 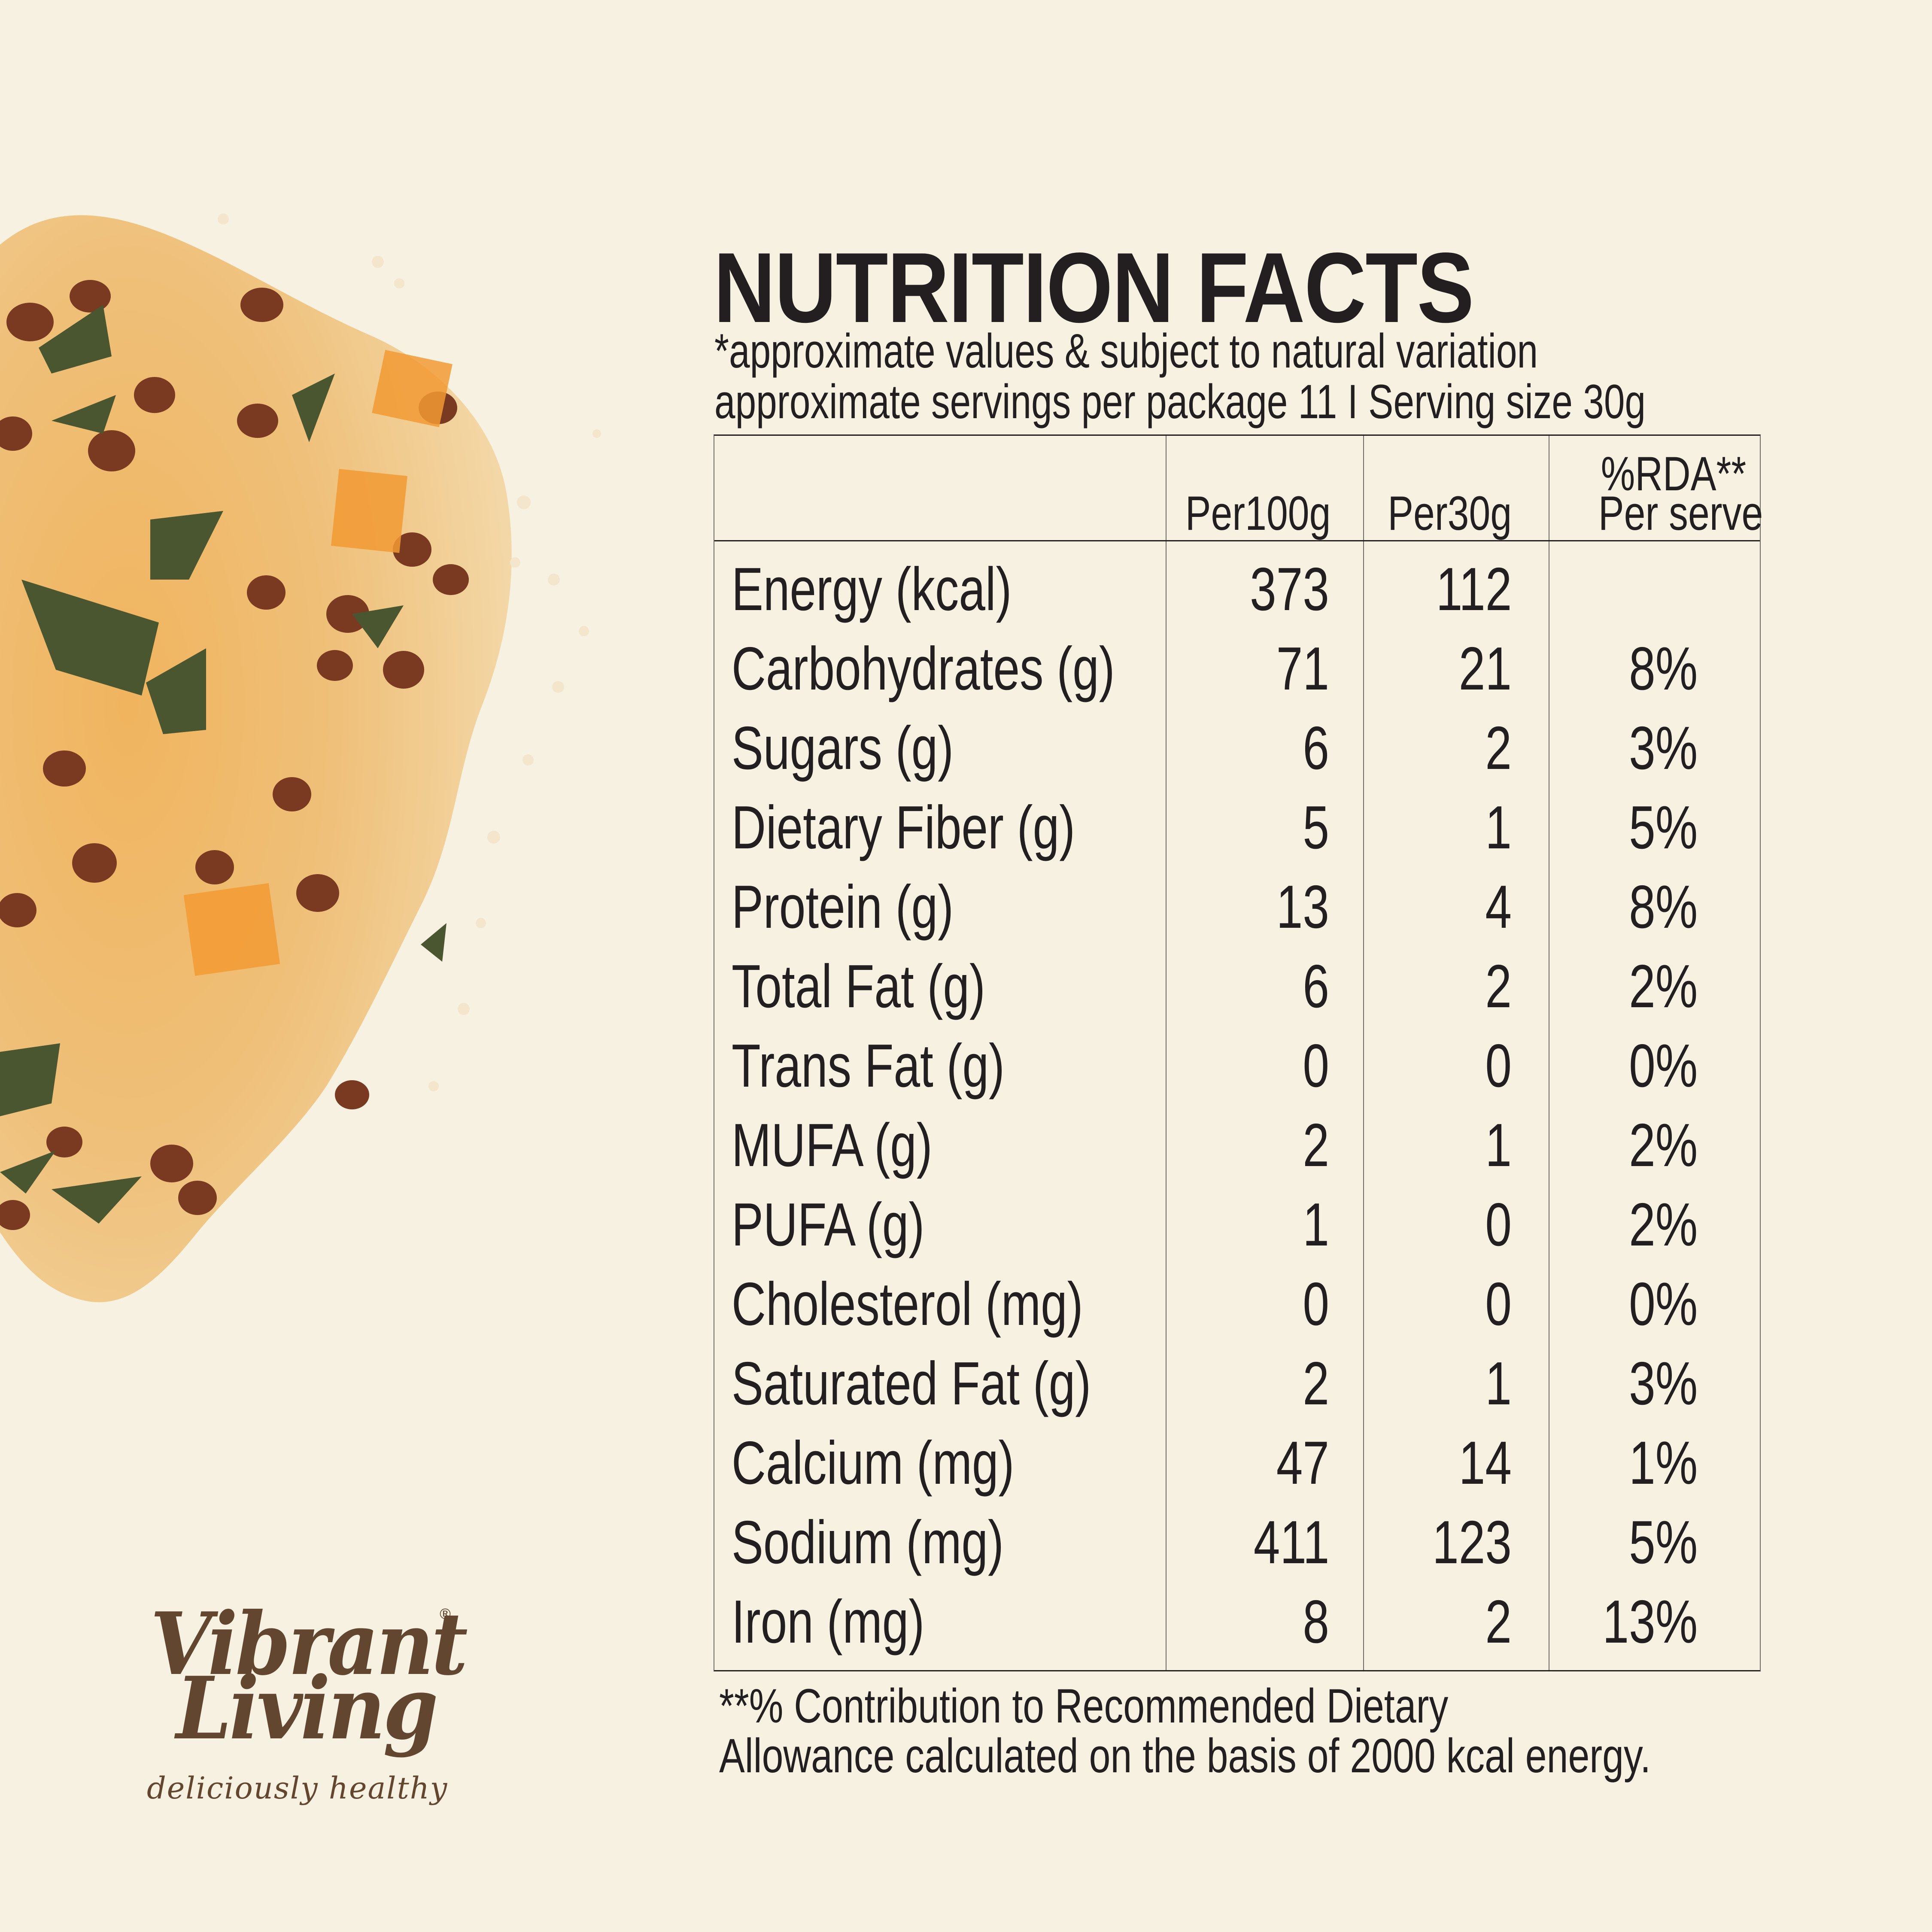 I want to click on rda-value: 13%, so click(x=1650, y=1622).